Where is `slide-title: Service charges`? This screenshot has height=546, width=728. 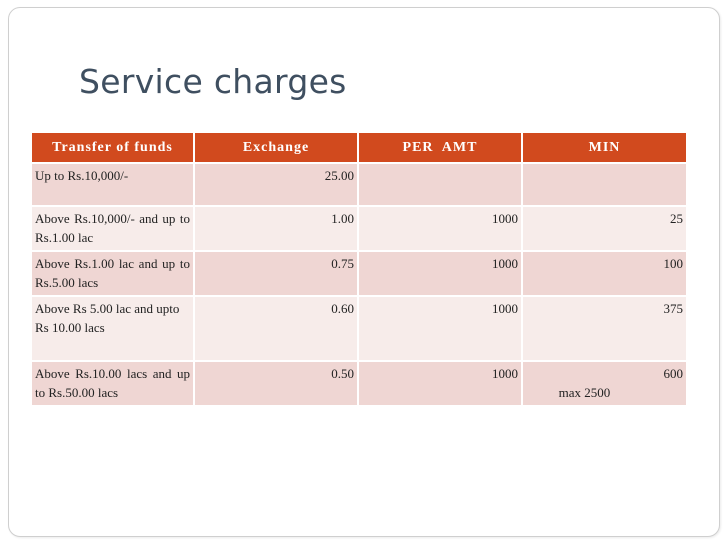 slide-title: Service charges is located at coordinates (213, 81).